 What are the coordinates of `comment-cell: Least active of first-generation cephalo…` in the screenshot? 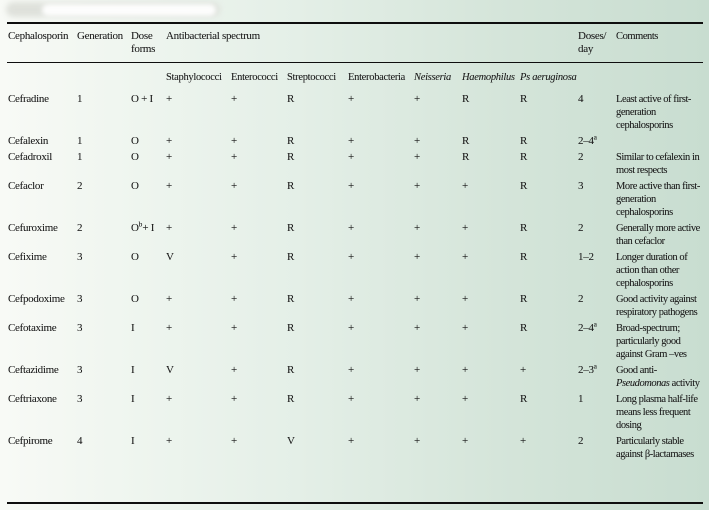 It's located at (653, 112).